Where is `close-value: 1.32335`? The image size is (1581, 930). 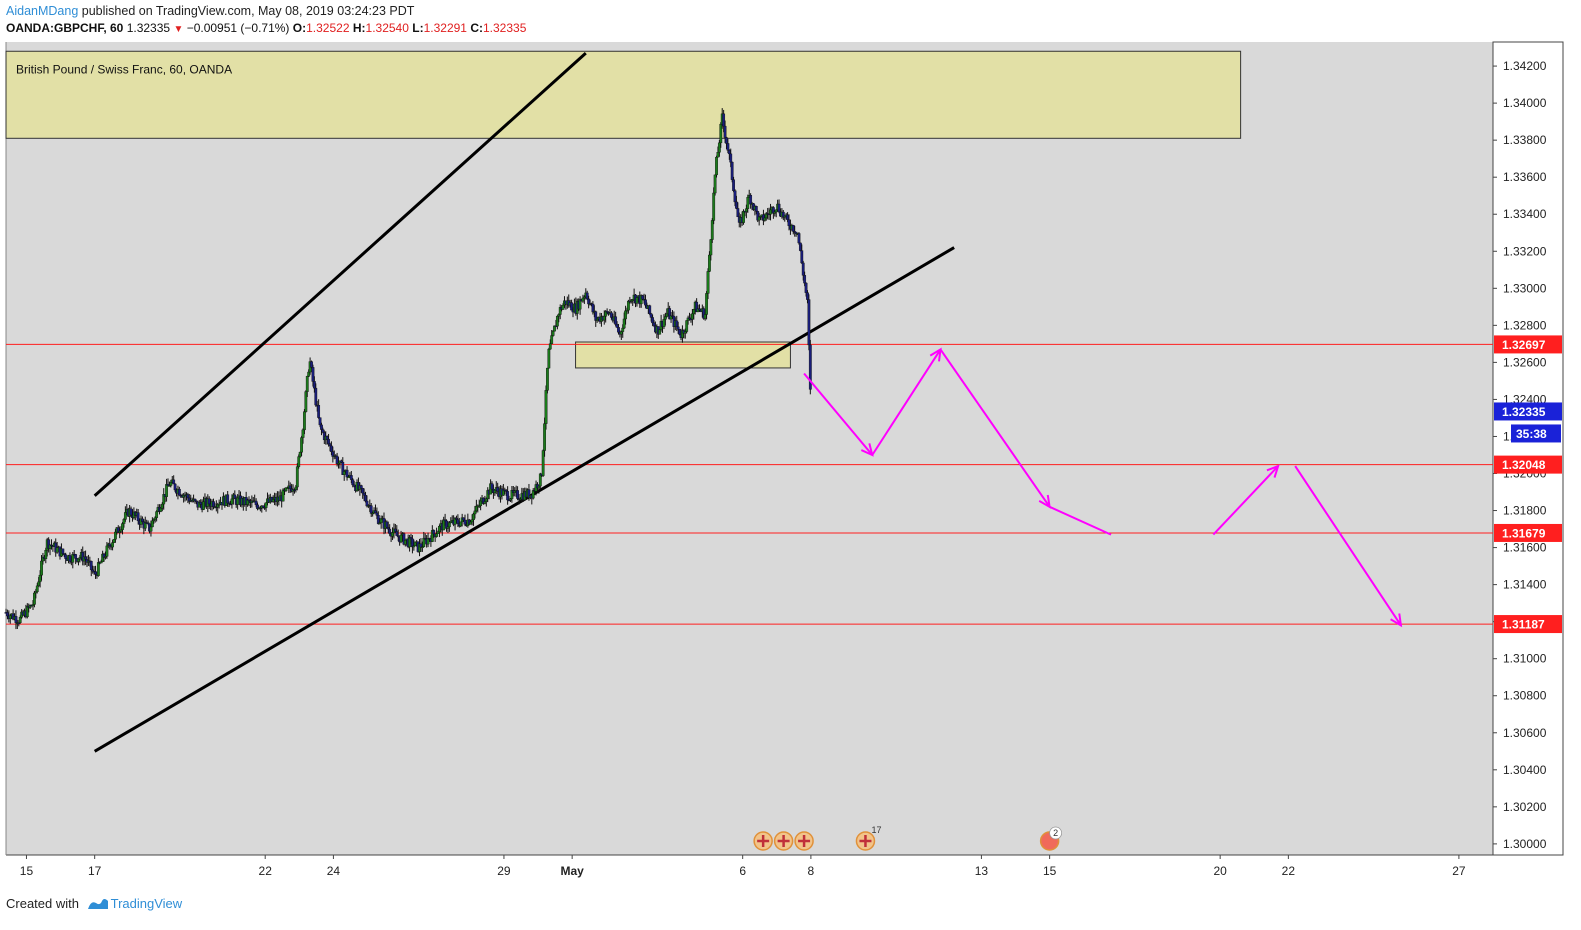
close-value: 1.32335 is located at coordinates (505, 28).